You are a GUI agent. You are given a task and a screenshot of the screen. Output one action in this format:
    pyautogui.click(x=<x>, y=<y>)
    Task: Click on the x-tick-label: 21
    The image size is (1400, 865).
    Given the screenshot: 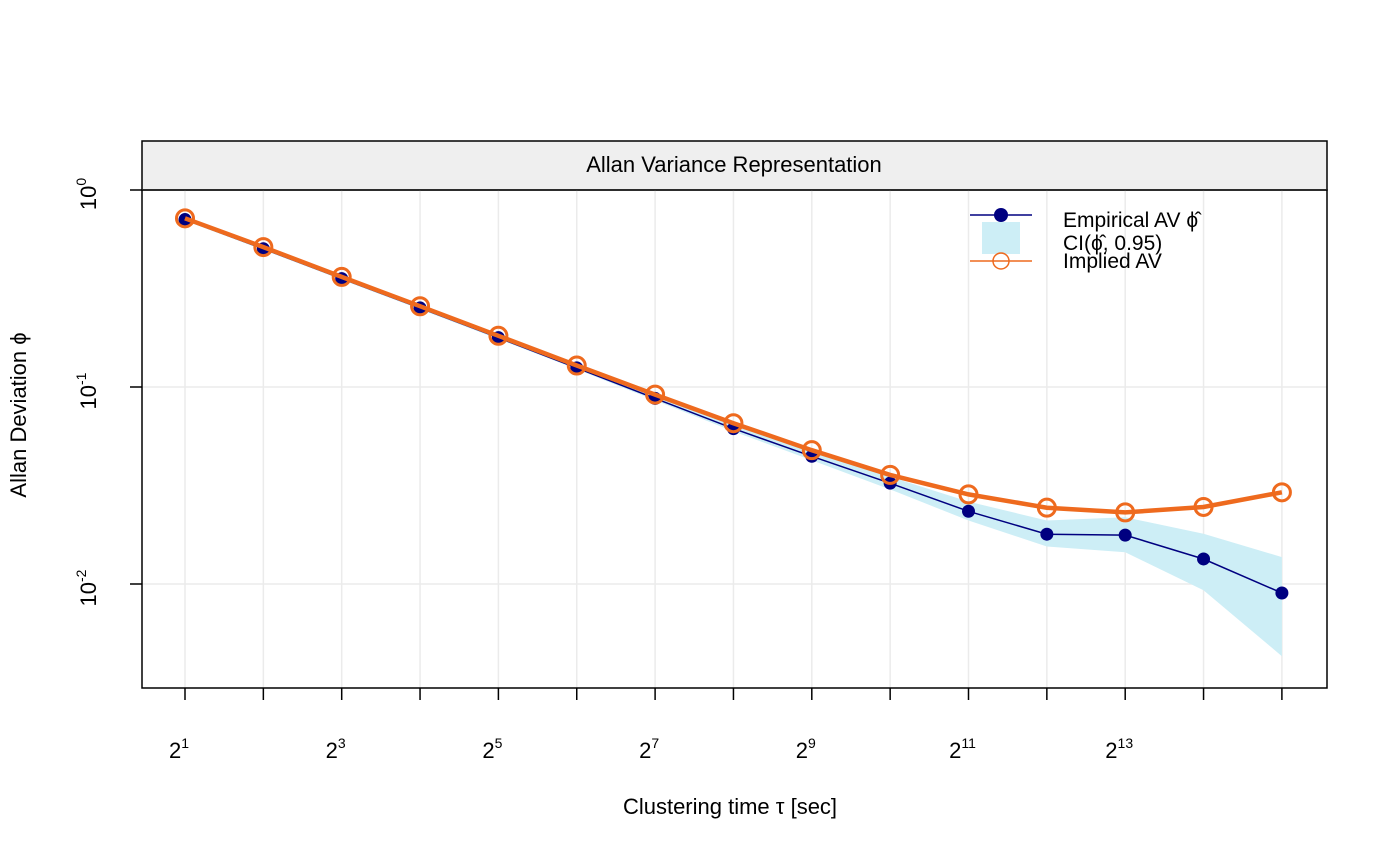 What is the action you would take?
    pyautogui.click(x=179, y=749)
    